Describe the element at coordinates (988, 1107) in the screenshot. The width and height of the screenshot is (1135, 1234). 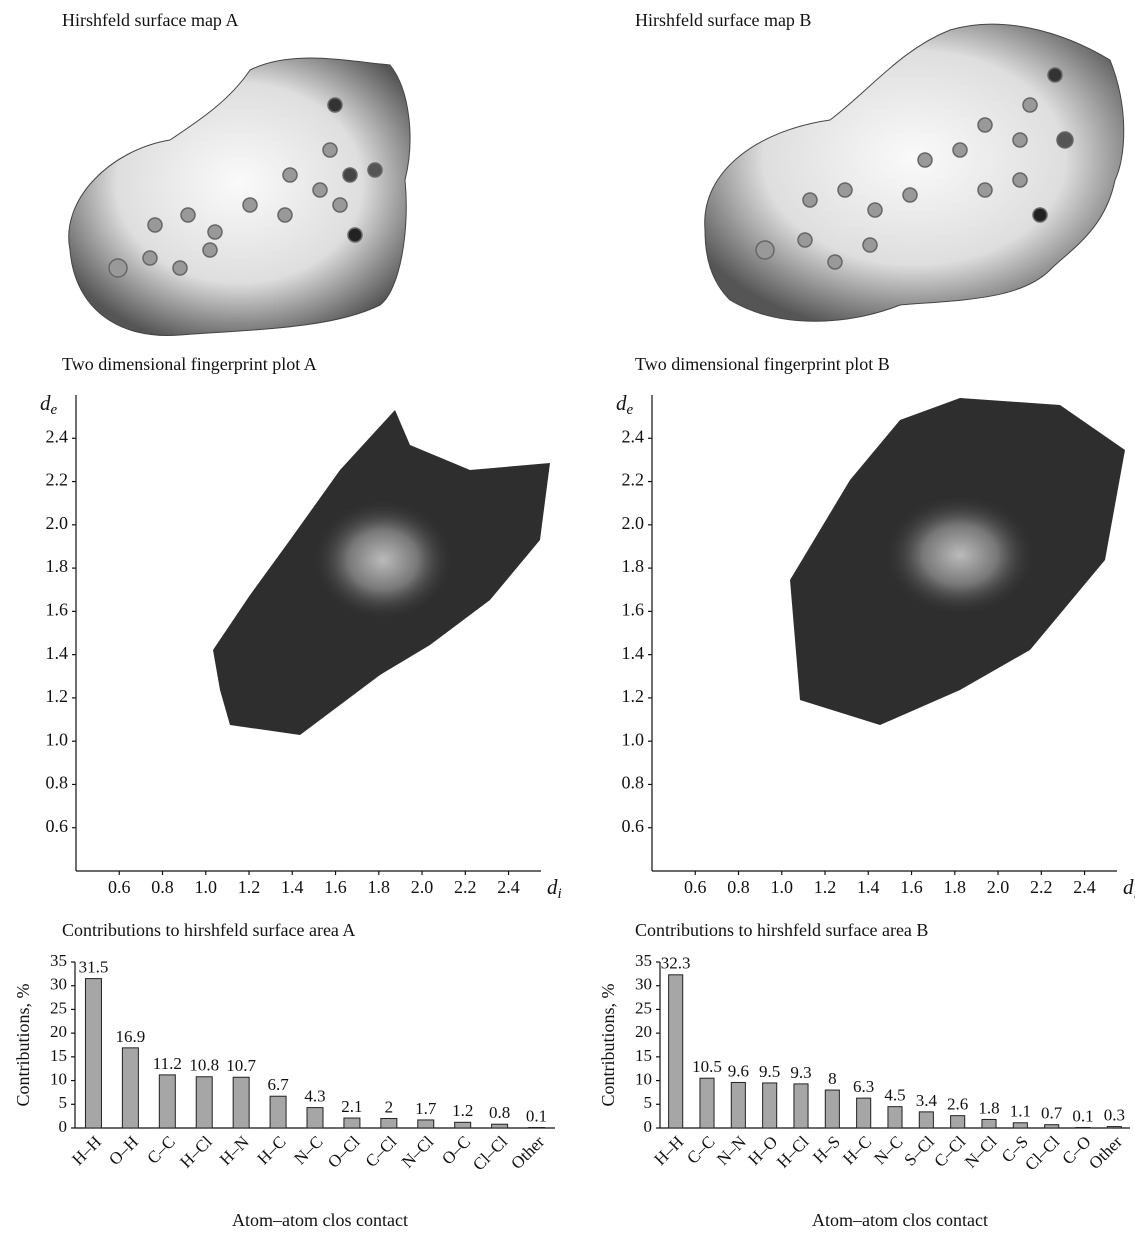
I see `value-label: 1.8` at that location.